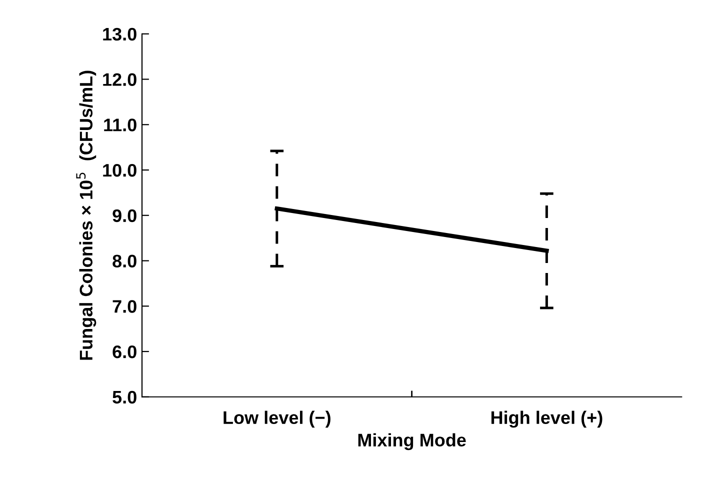 The image size is (710, 484). What do you see at coordinates (546, 419) in the screenshot?
I see `x-tick-label: High level (+)` at bounding box center [546, 419].